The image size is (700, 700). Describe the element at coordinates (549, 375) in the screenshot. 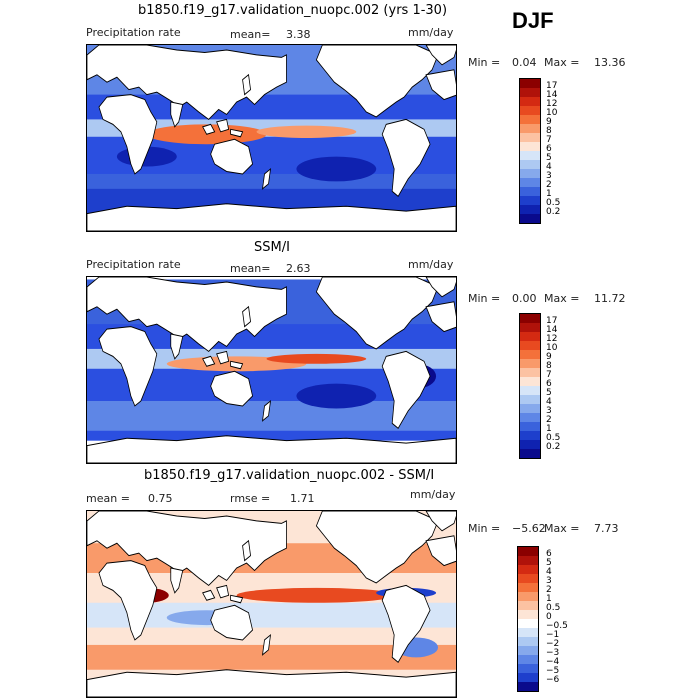

I see `colorbar-tick-label: 7` at that location.